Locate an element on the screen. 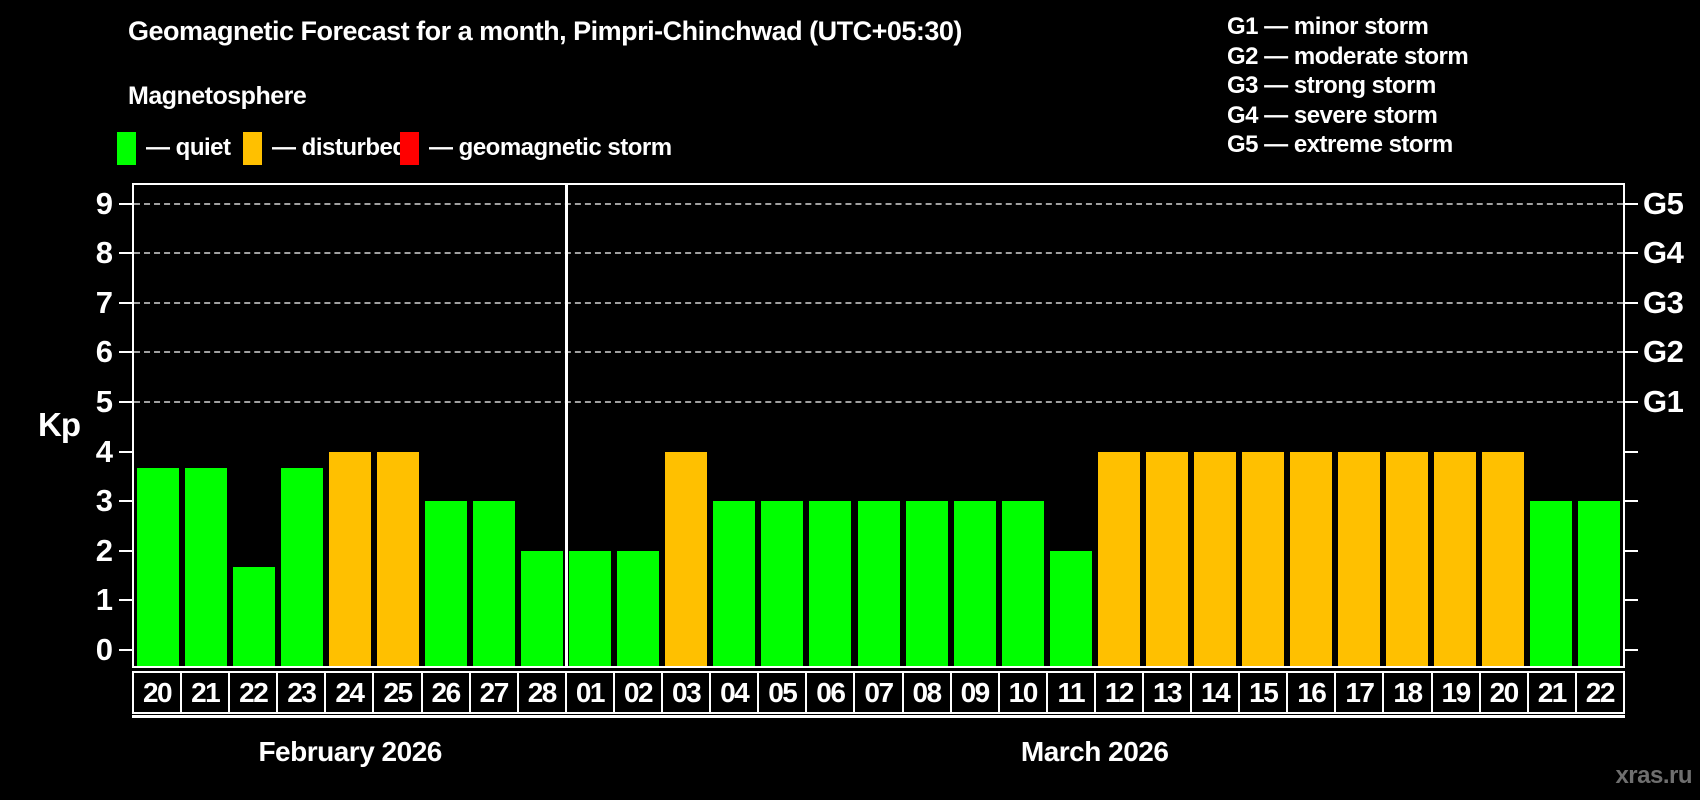  y-tick-label-1: 1 is located at coordinates (104, 600).